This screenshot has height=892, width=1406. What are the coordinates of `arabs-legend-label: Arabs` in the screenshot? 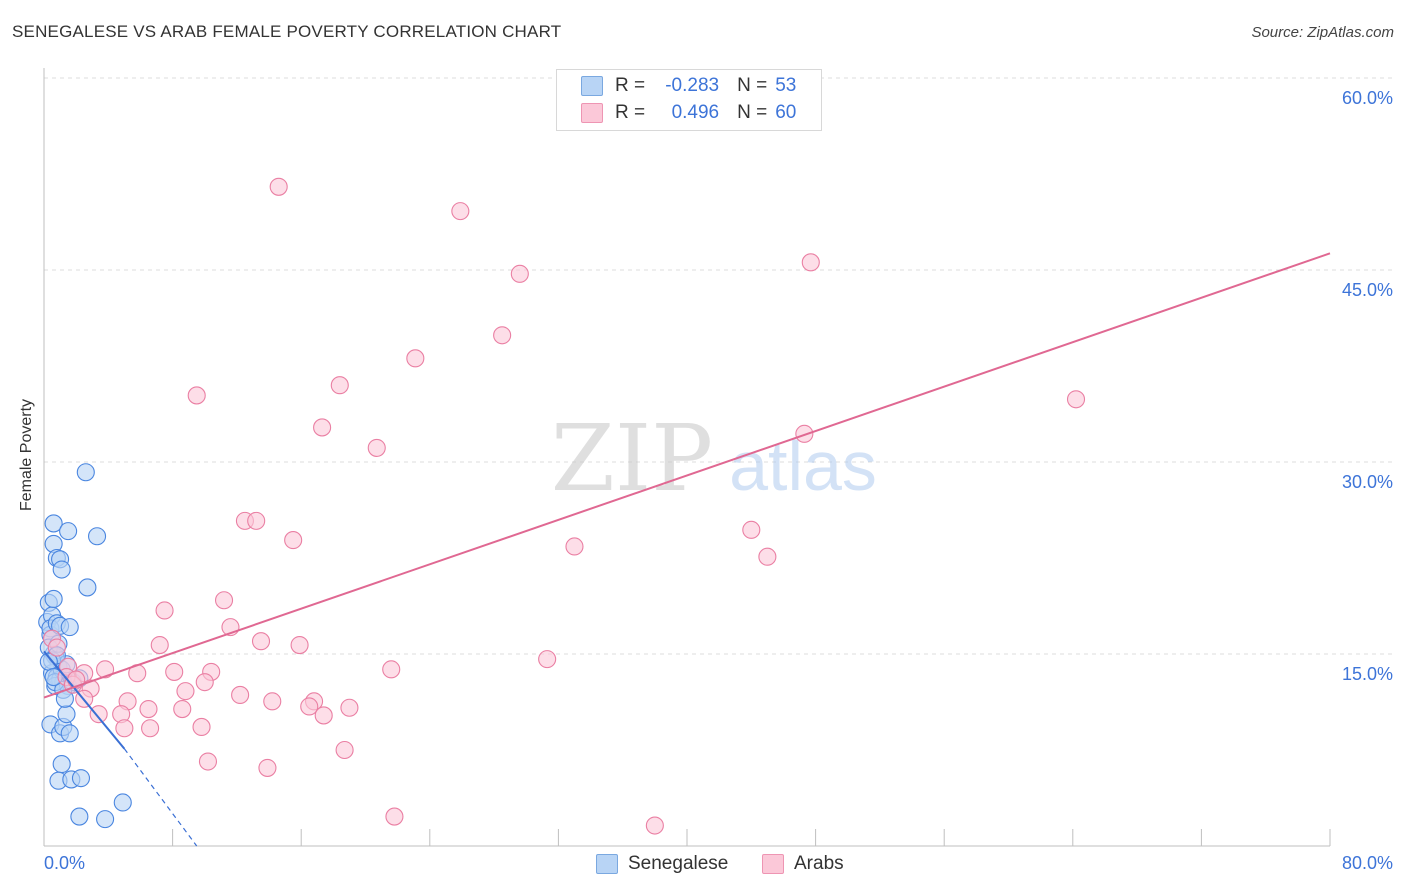 It's located at (819, 863).